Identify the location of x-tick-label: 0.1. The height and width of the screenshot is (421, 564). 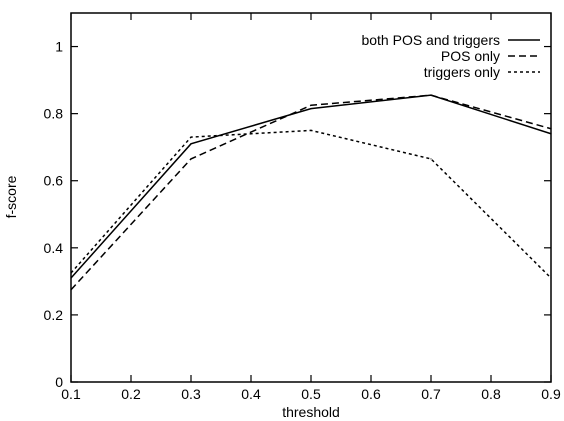
(71, 394).